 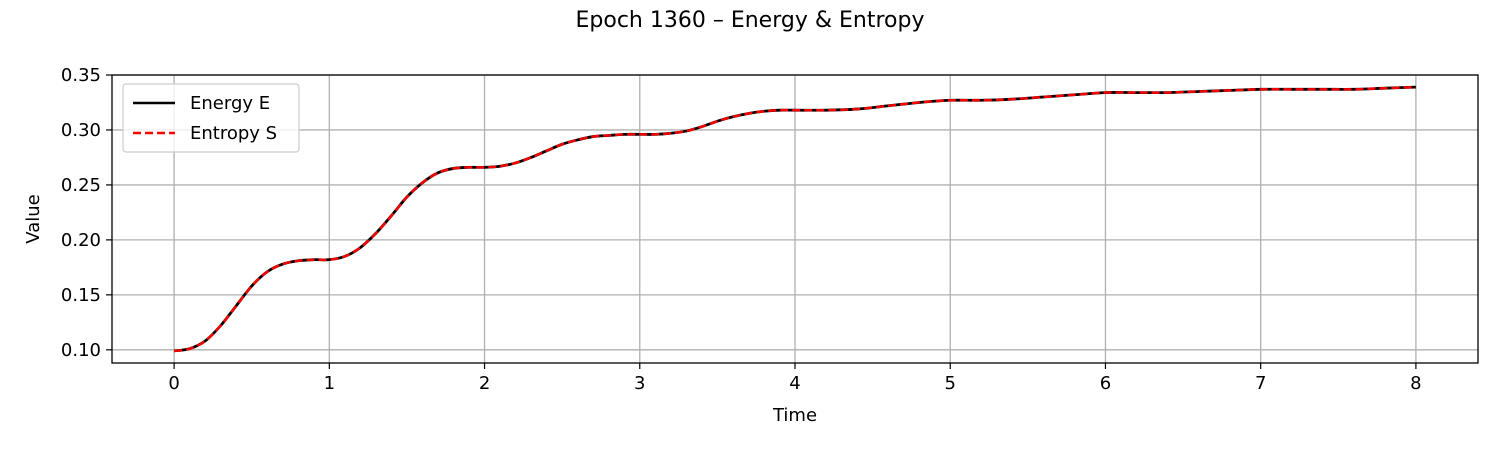 I want to click on x-axis-title: Time, so click(x=794, y=415).